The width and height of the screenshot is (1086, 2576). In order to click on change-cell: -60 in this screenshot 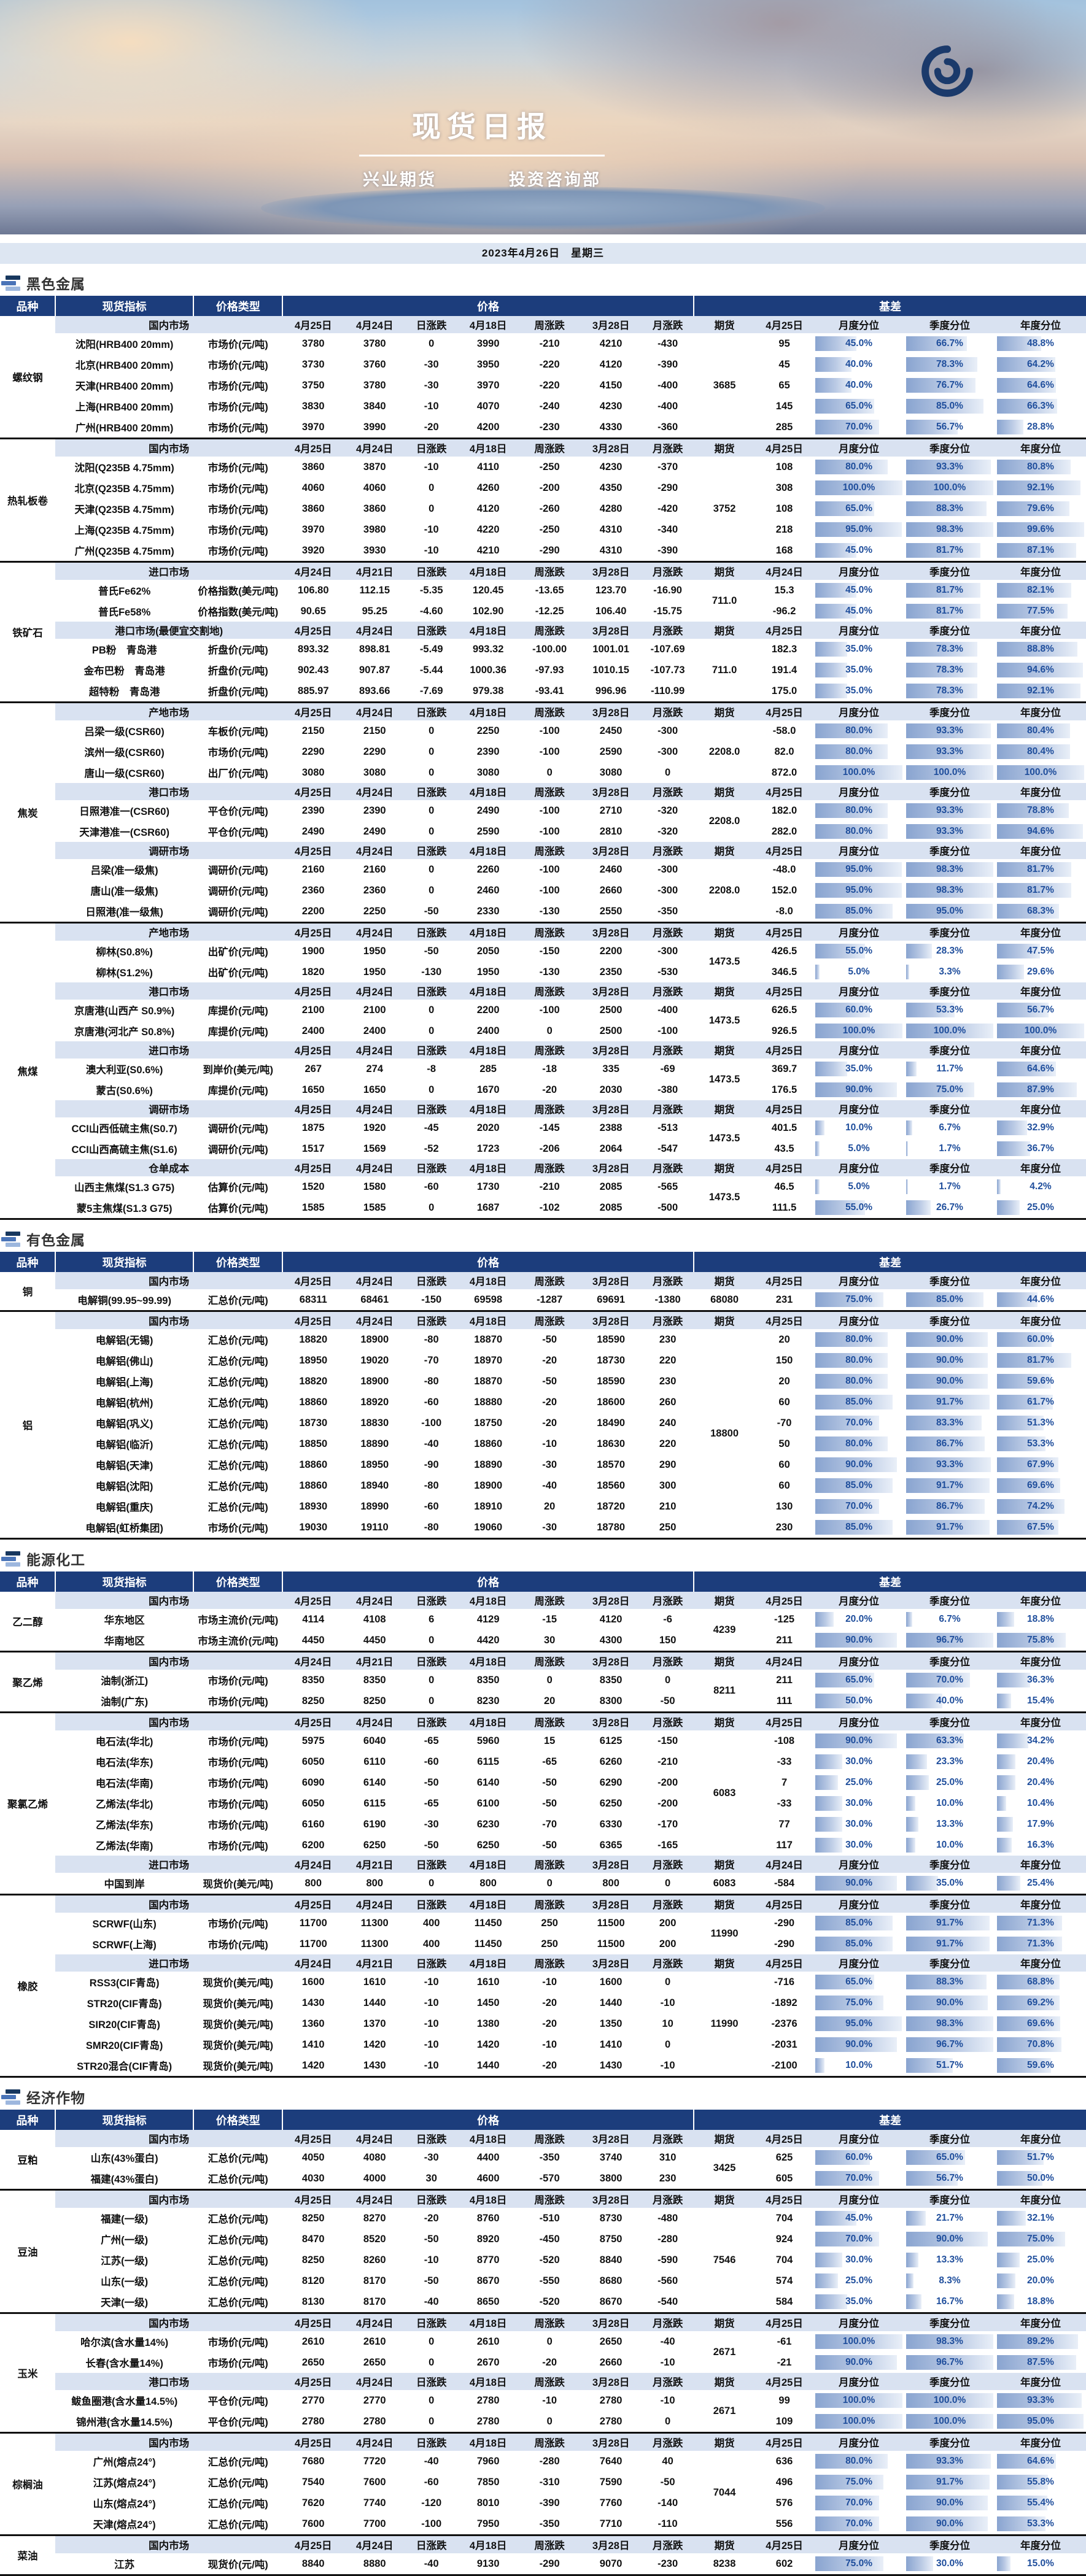, I will do `click(431, 1186)`.